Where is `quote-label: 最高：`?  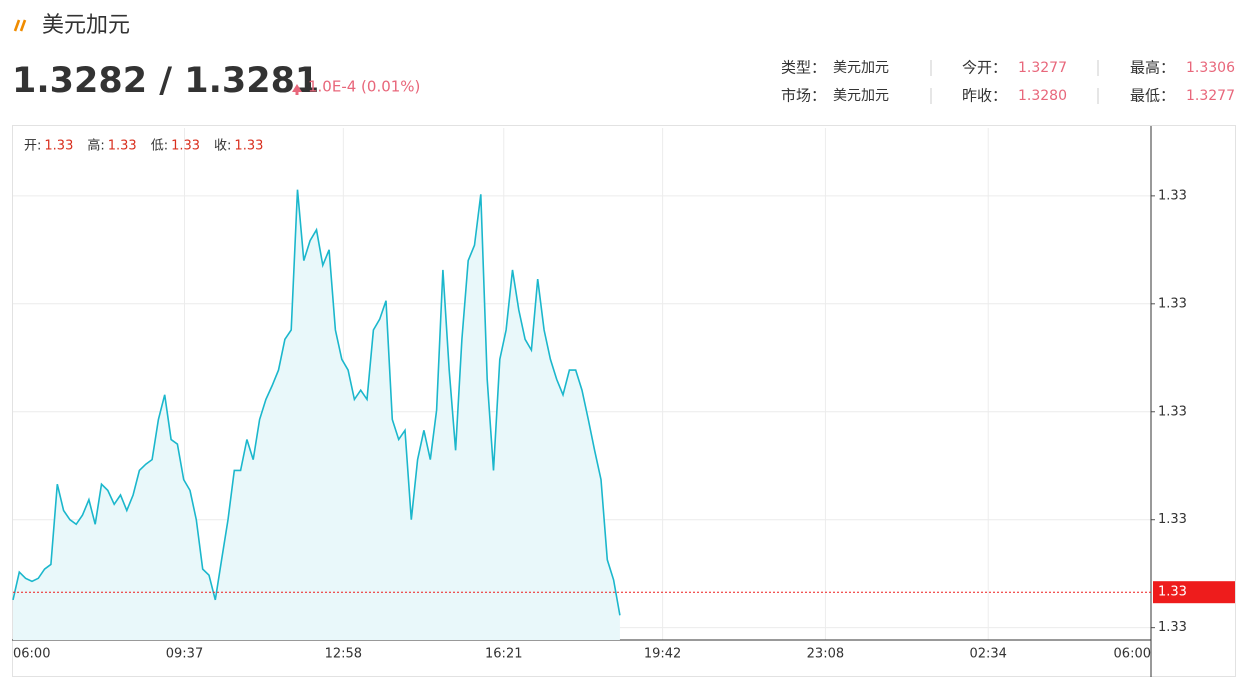 quote-label: 最高： is located at coordinates (1152, 68).